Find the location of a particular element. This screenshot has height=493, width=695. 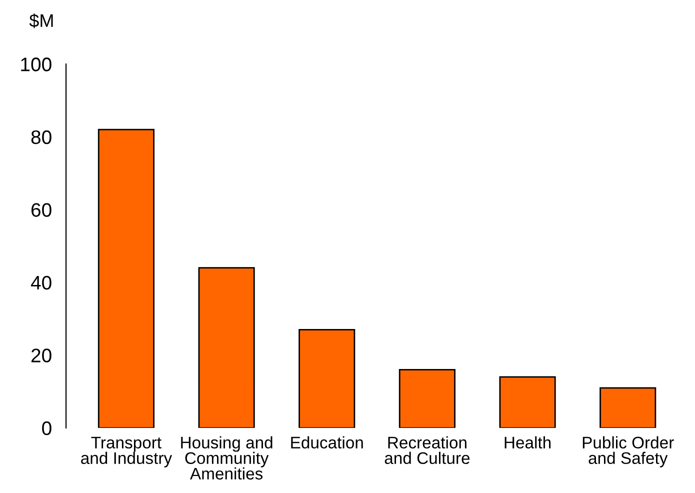

x-tick-label: Transport and Industry is located at coordinates (126, 452).